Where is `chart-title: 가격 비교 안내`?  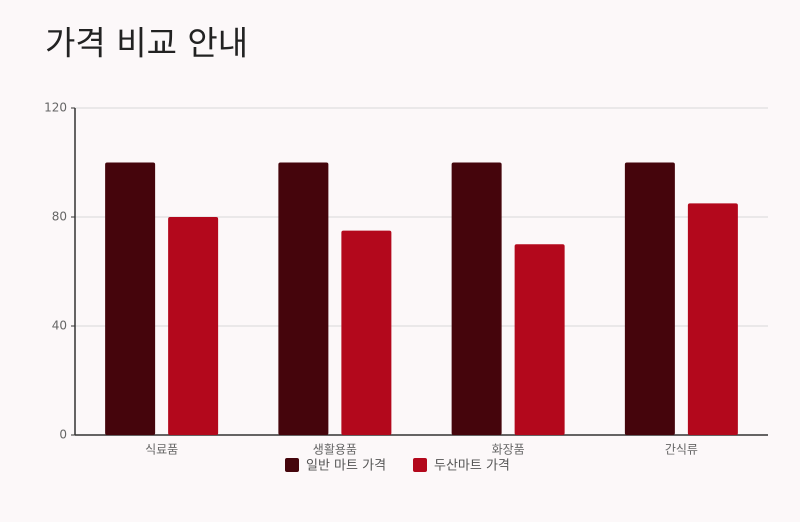 chart-title: 가격 비교 안내 is located at coordinates (146, 43).